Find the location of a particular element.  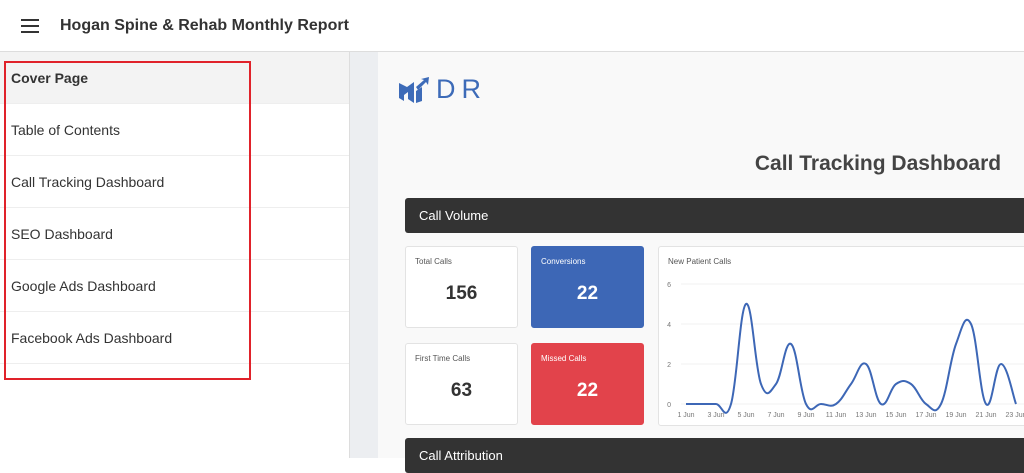

x-tick-label: 21 Jun is located at coordinates (985, 415).